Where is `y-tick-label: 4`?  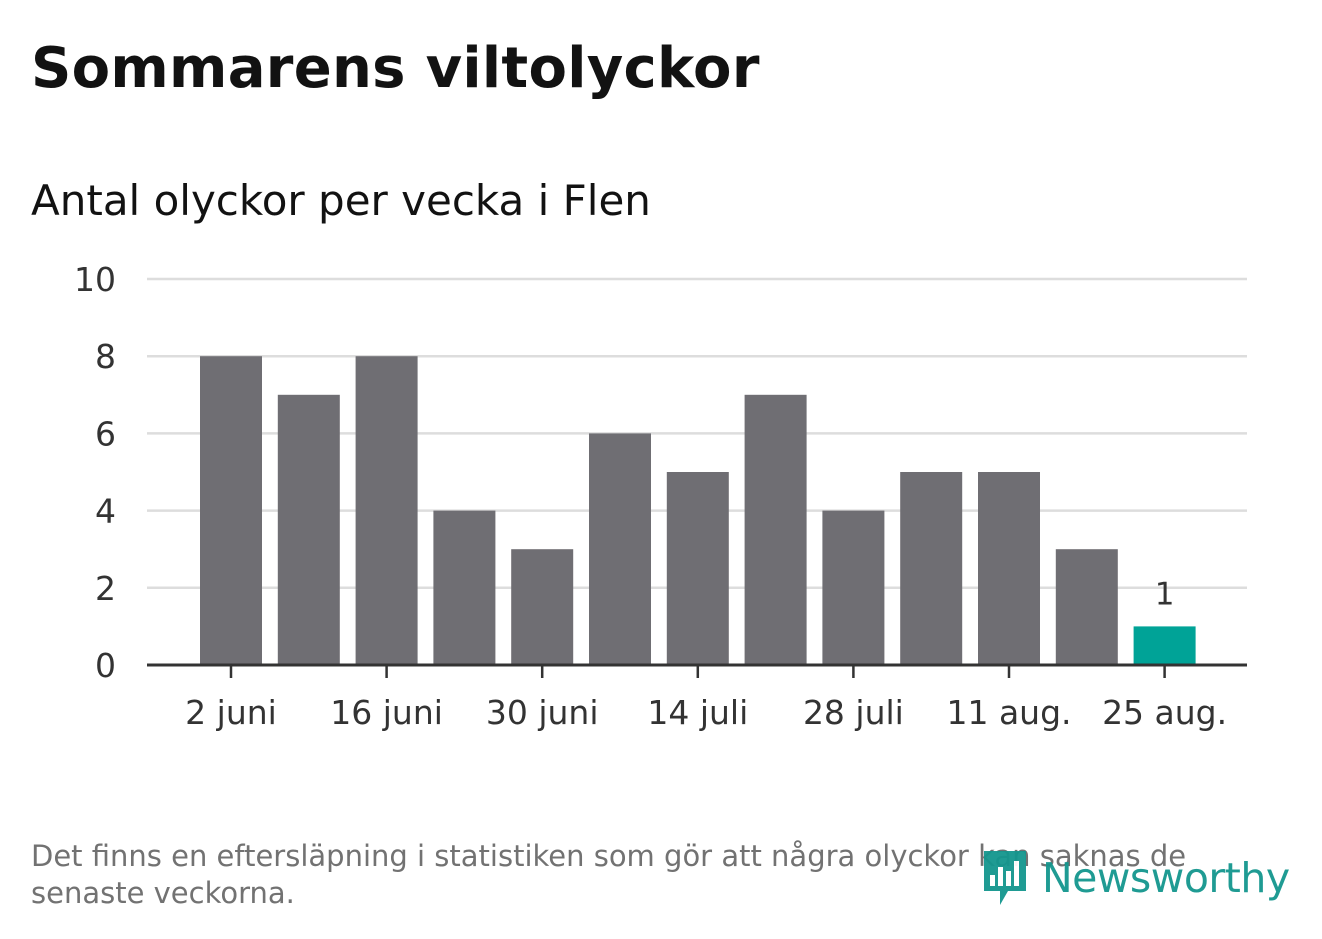 y-tick-label: 4 is located at coordinates (105, 511).